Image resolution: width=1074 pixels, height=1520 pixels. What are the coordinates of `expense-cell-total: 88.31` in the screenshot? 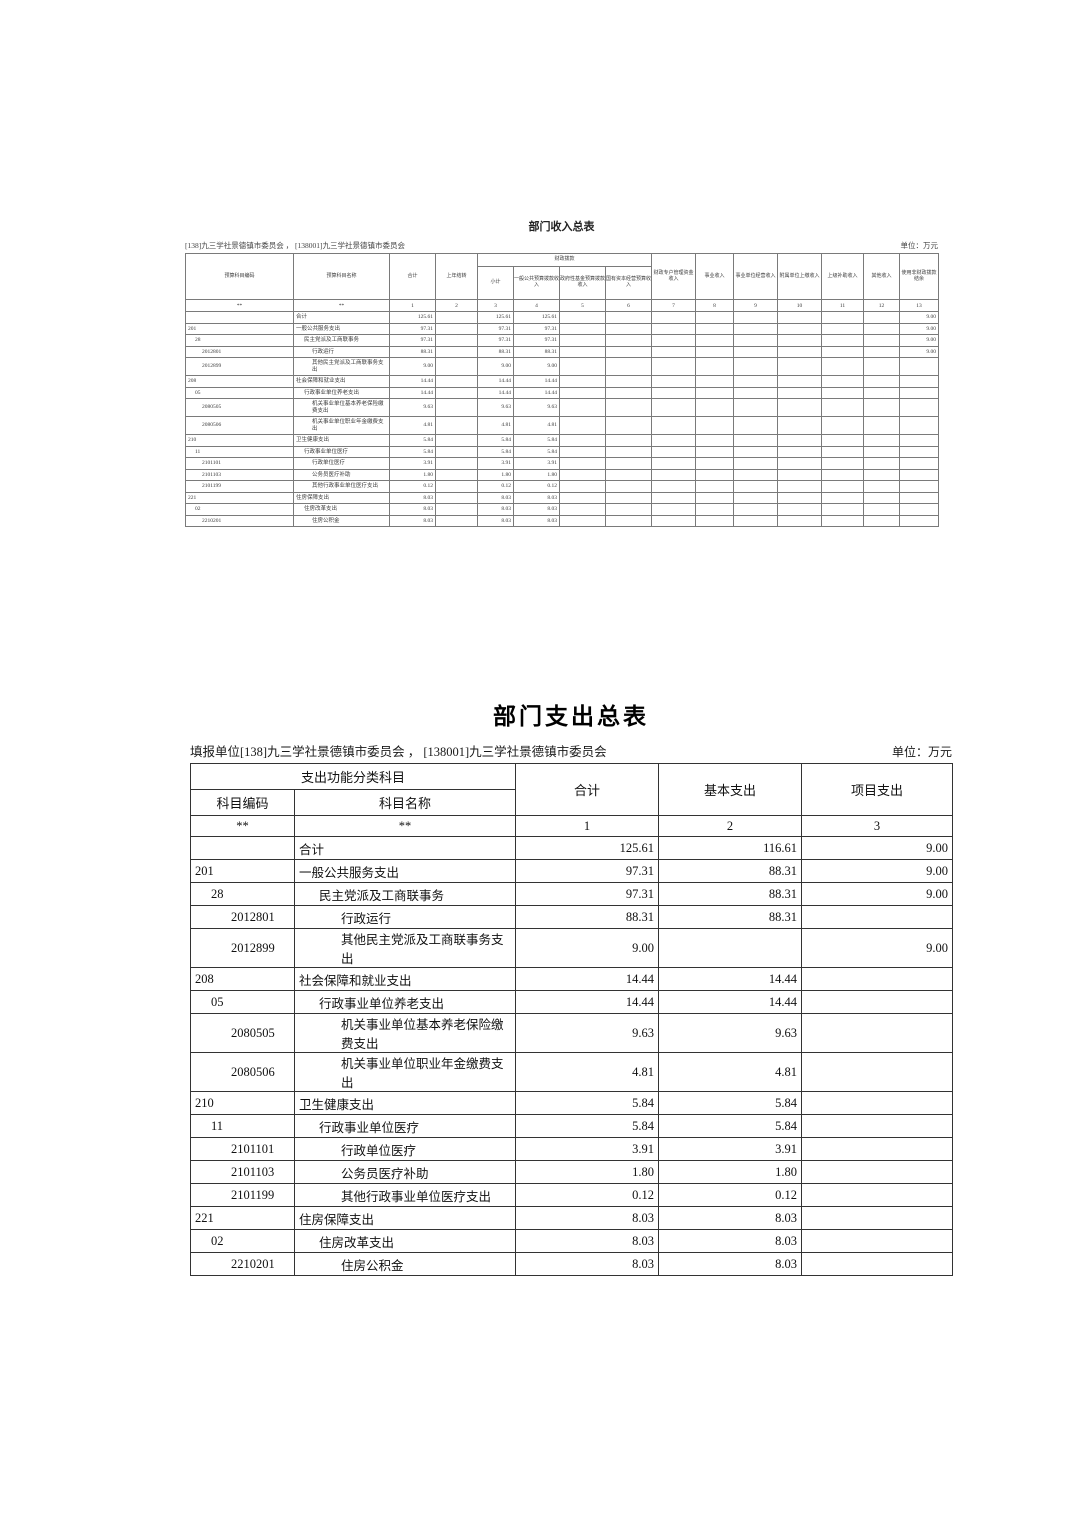 It's located at (587, 917).